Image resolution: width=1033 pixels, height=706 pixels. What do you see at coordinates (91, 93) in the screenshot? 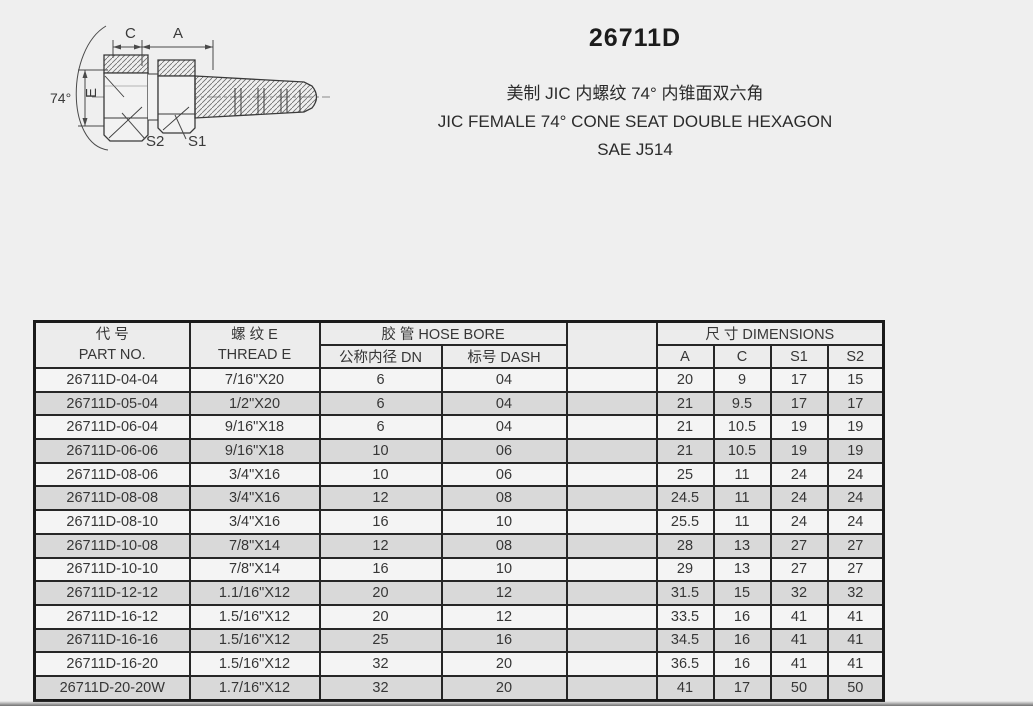
I see `dim-label-e: E` at bounding box center [91, 93].